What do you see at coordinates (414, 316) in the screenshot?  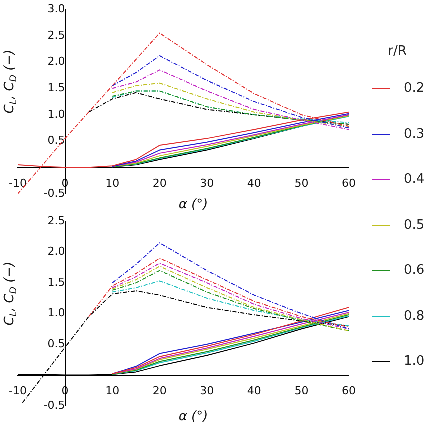 I see `legend-label: 0.8` at bounding box center [414, 316].